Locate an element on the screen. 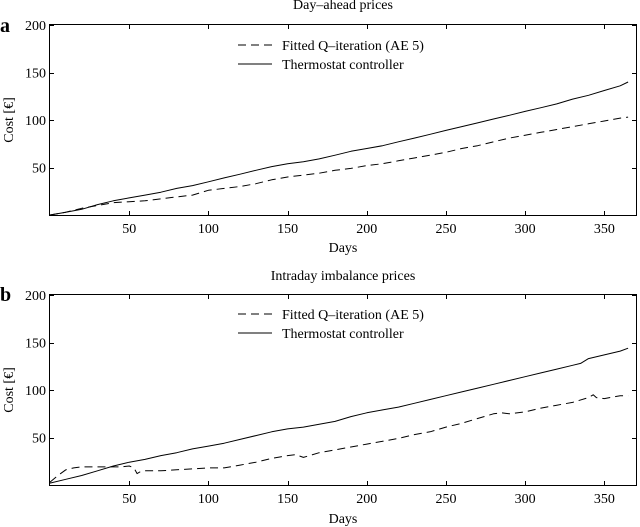  panel-a-ylabel: Cost [€] is located at coordinates (9, 120).